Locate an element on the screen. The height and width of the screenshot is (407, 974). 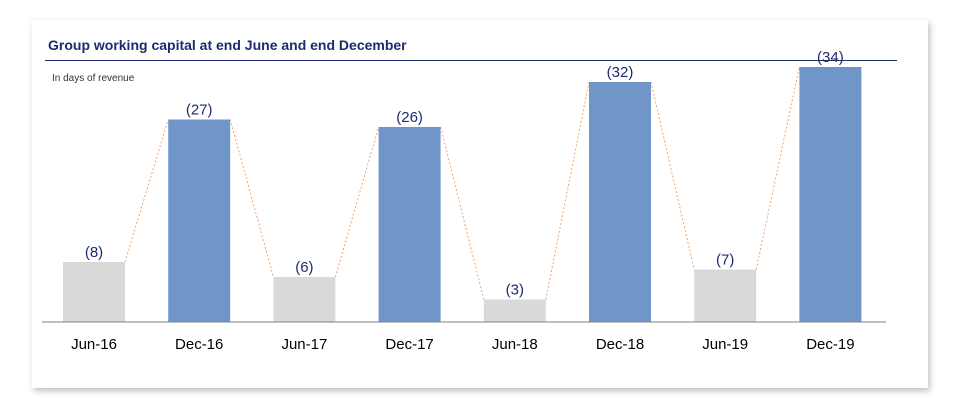
data-label: (6) is located at coordinates (304, 267).